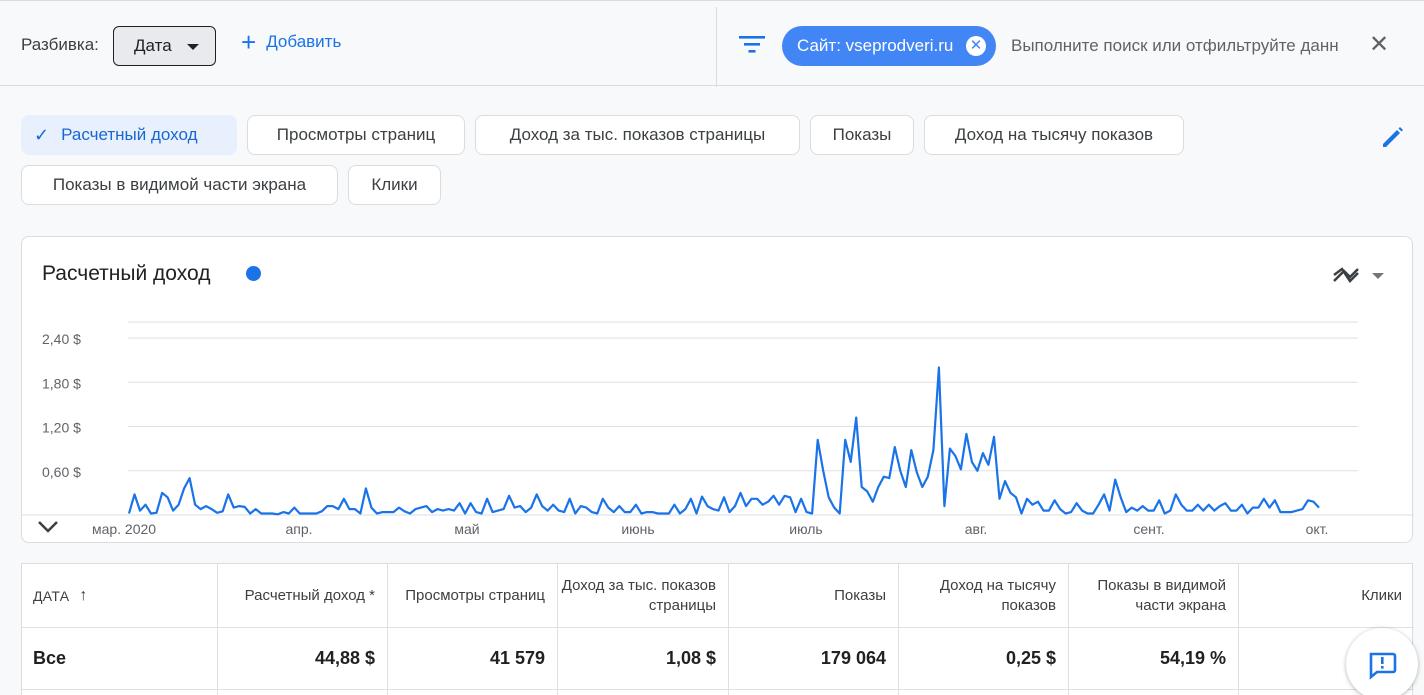 This screenshot has width=1424, height=695. I want to click on filter-icon, so click(752, 44).